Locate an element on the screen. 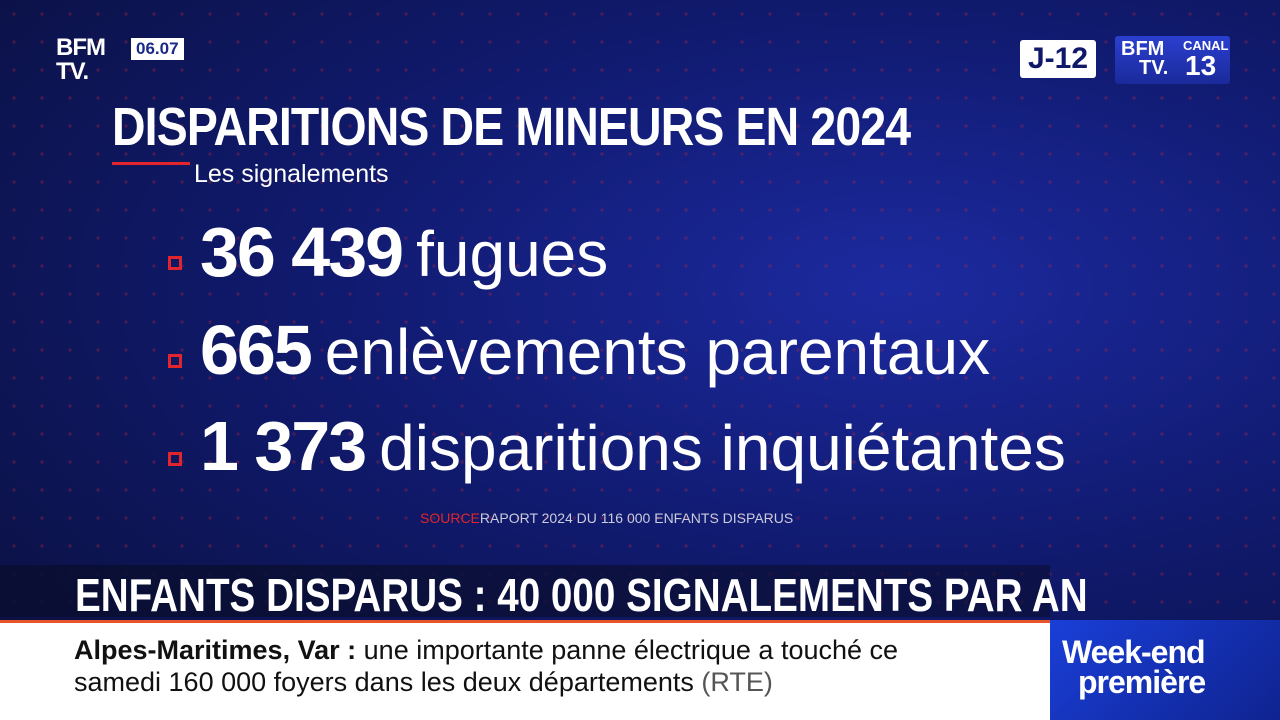  corner-sub: TV. is located at coordinates (1154, 68).